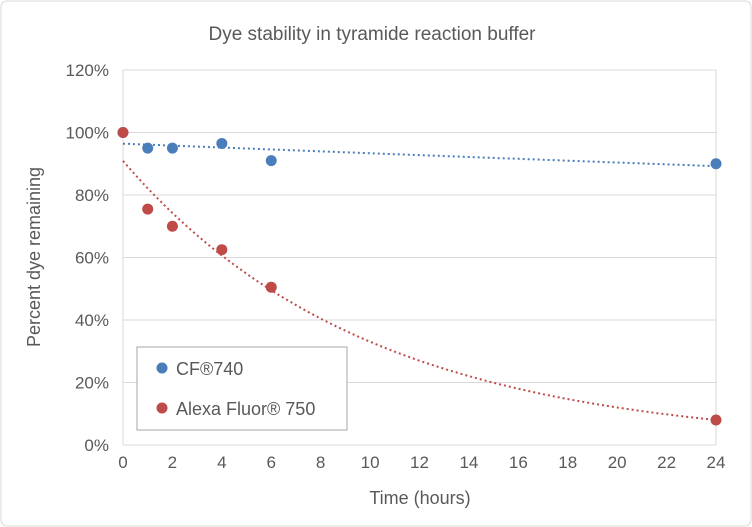 The image size is (752, 527). I want to click on x-tick-label: 4, so click(221, 462).